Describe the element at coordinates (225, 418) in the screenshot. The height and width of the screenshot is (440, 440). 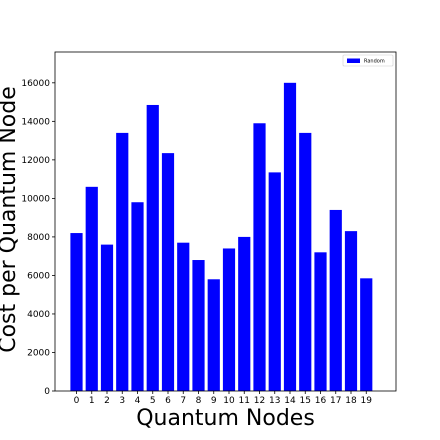
I see `x-axis-label: Quantum Nodes` at that location.